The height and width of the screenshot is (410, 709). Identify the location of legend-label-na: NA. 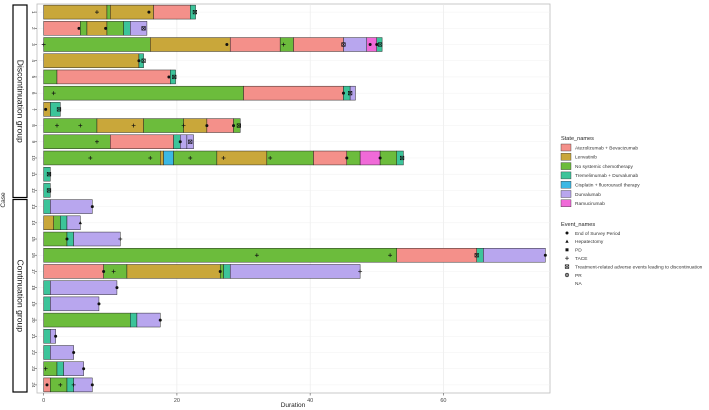
(578, 284).